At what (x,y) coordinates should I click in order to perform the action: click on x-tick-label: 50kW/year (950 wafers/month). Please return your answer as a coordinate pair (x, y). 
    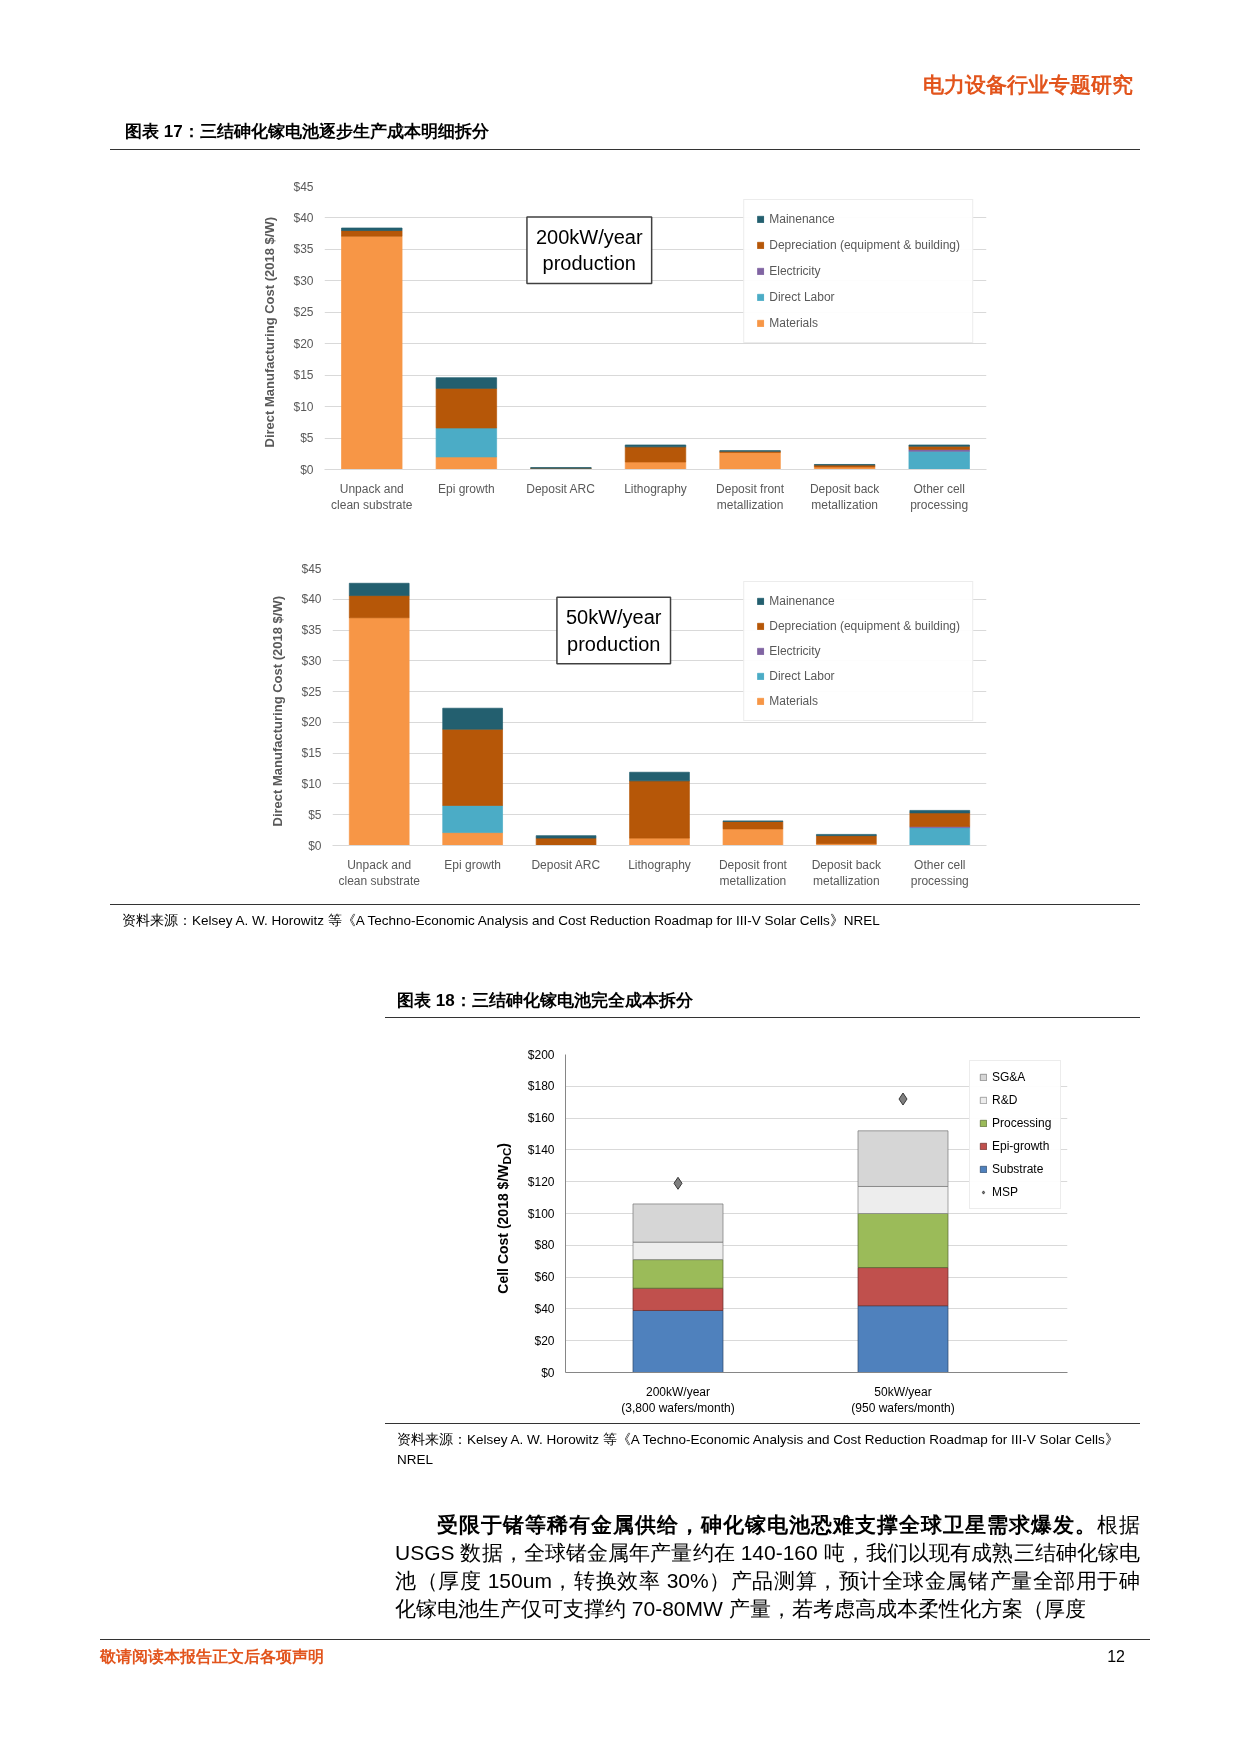
    Looking at the image, I should click on (903, 1400).